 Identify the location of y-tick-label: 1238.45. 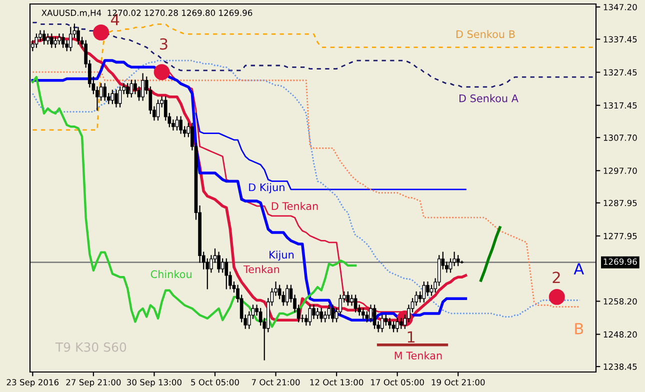
(620, 367).